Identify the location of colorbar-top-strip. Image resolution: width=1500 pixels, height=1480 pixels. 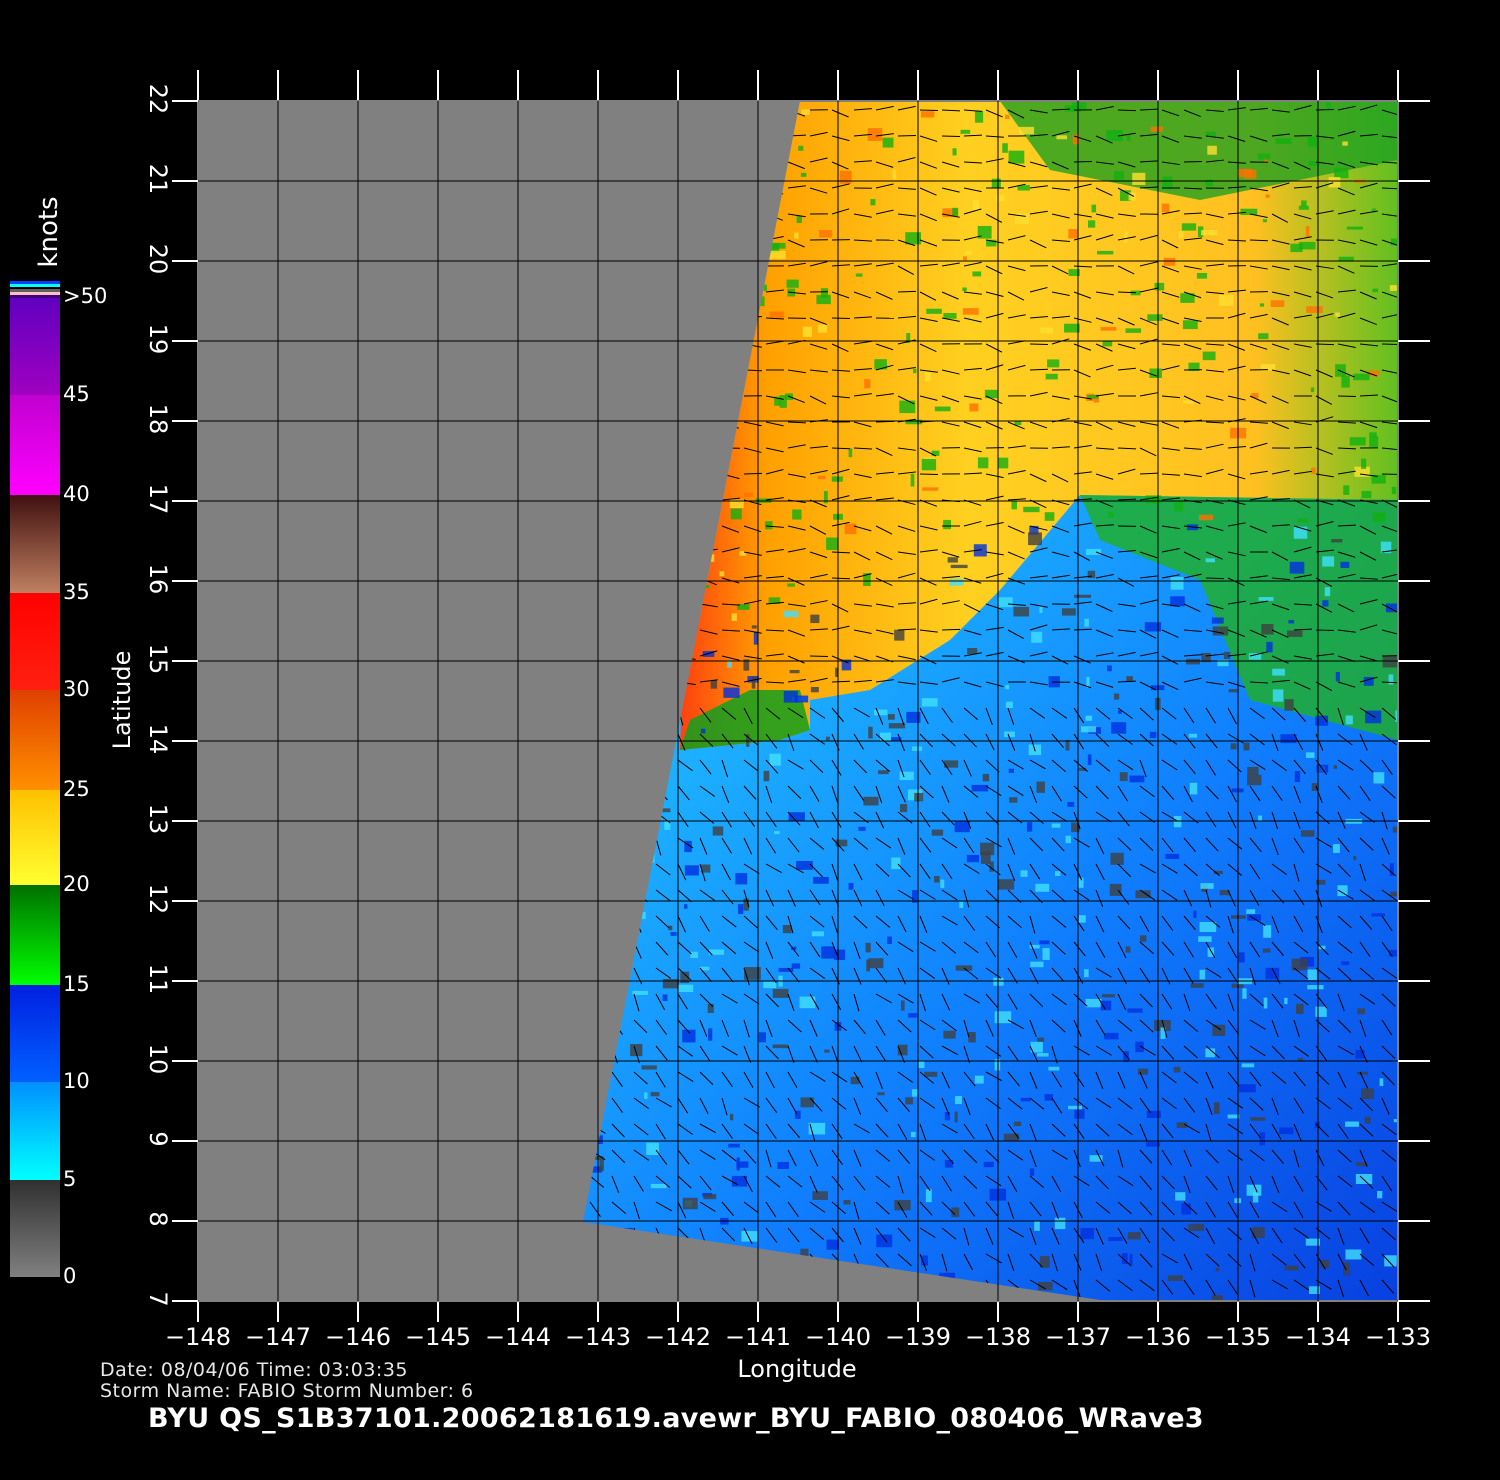
(35, 296).